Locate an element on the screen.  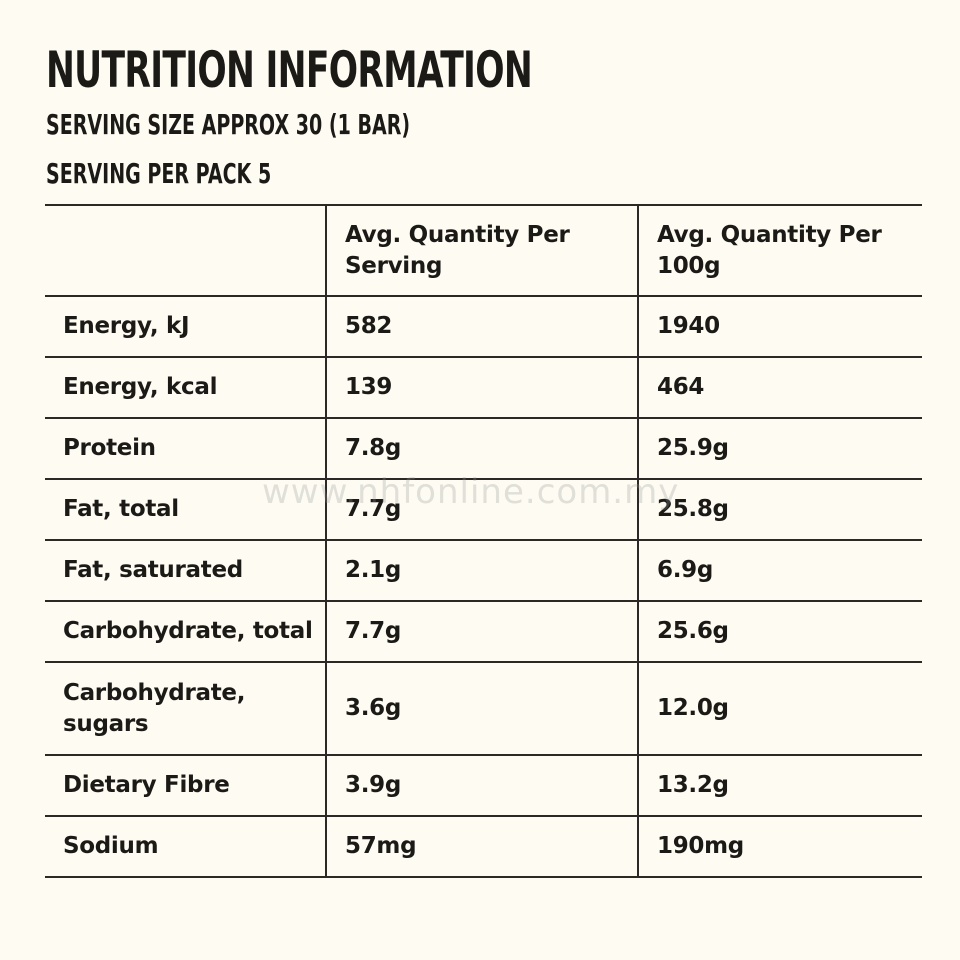
table-row: Protein 7.8g 25.9g is located at coordinates (483, 448).